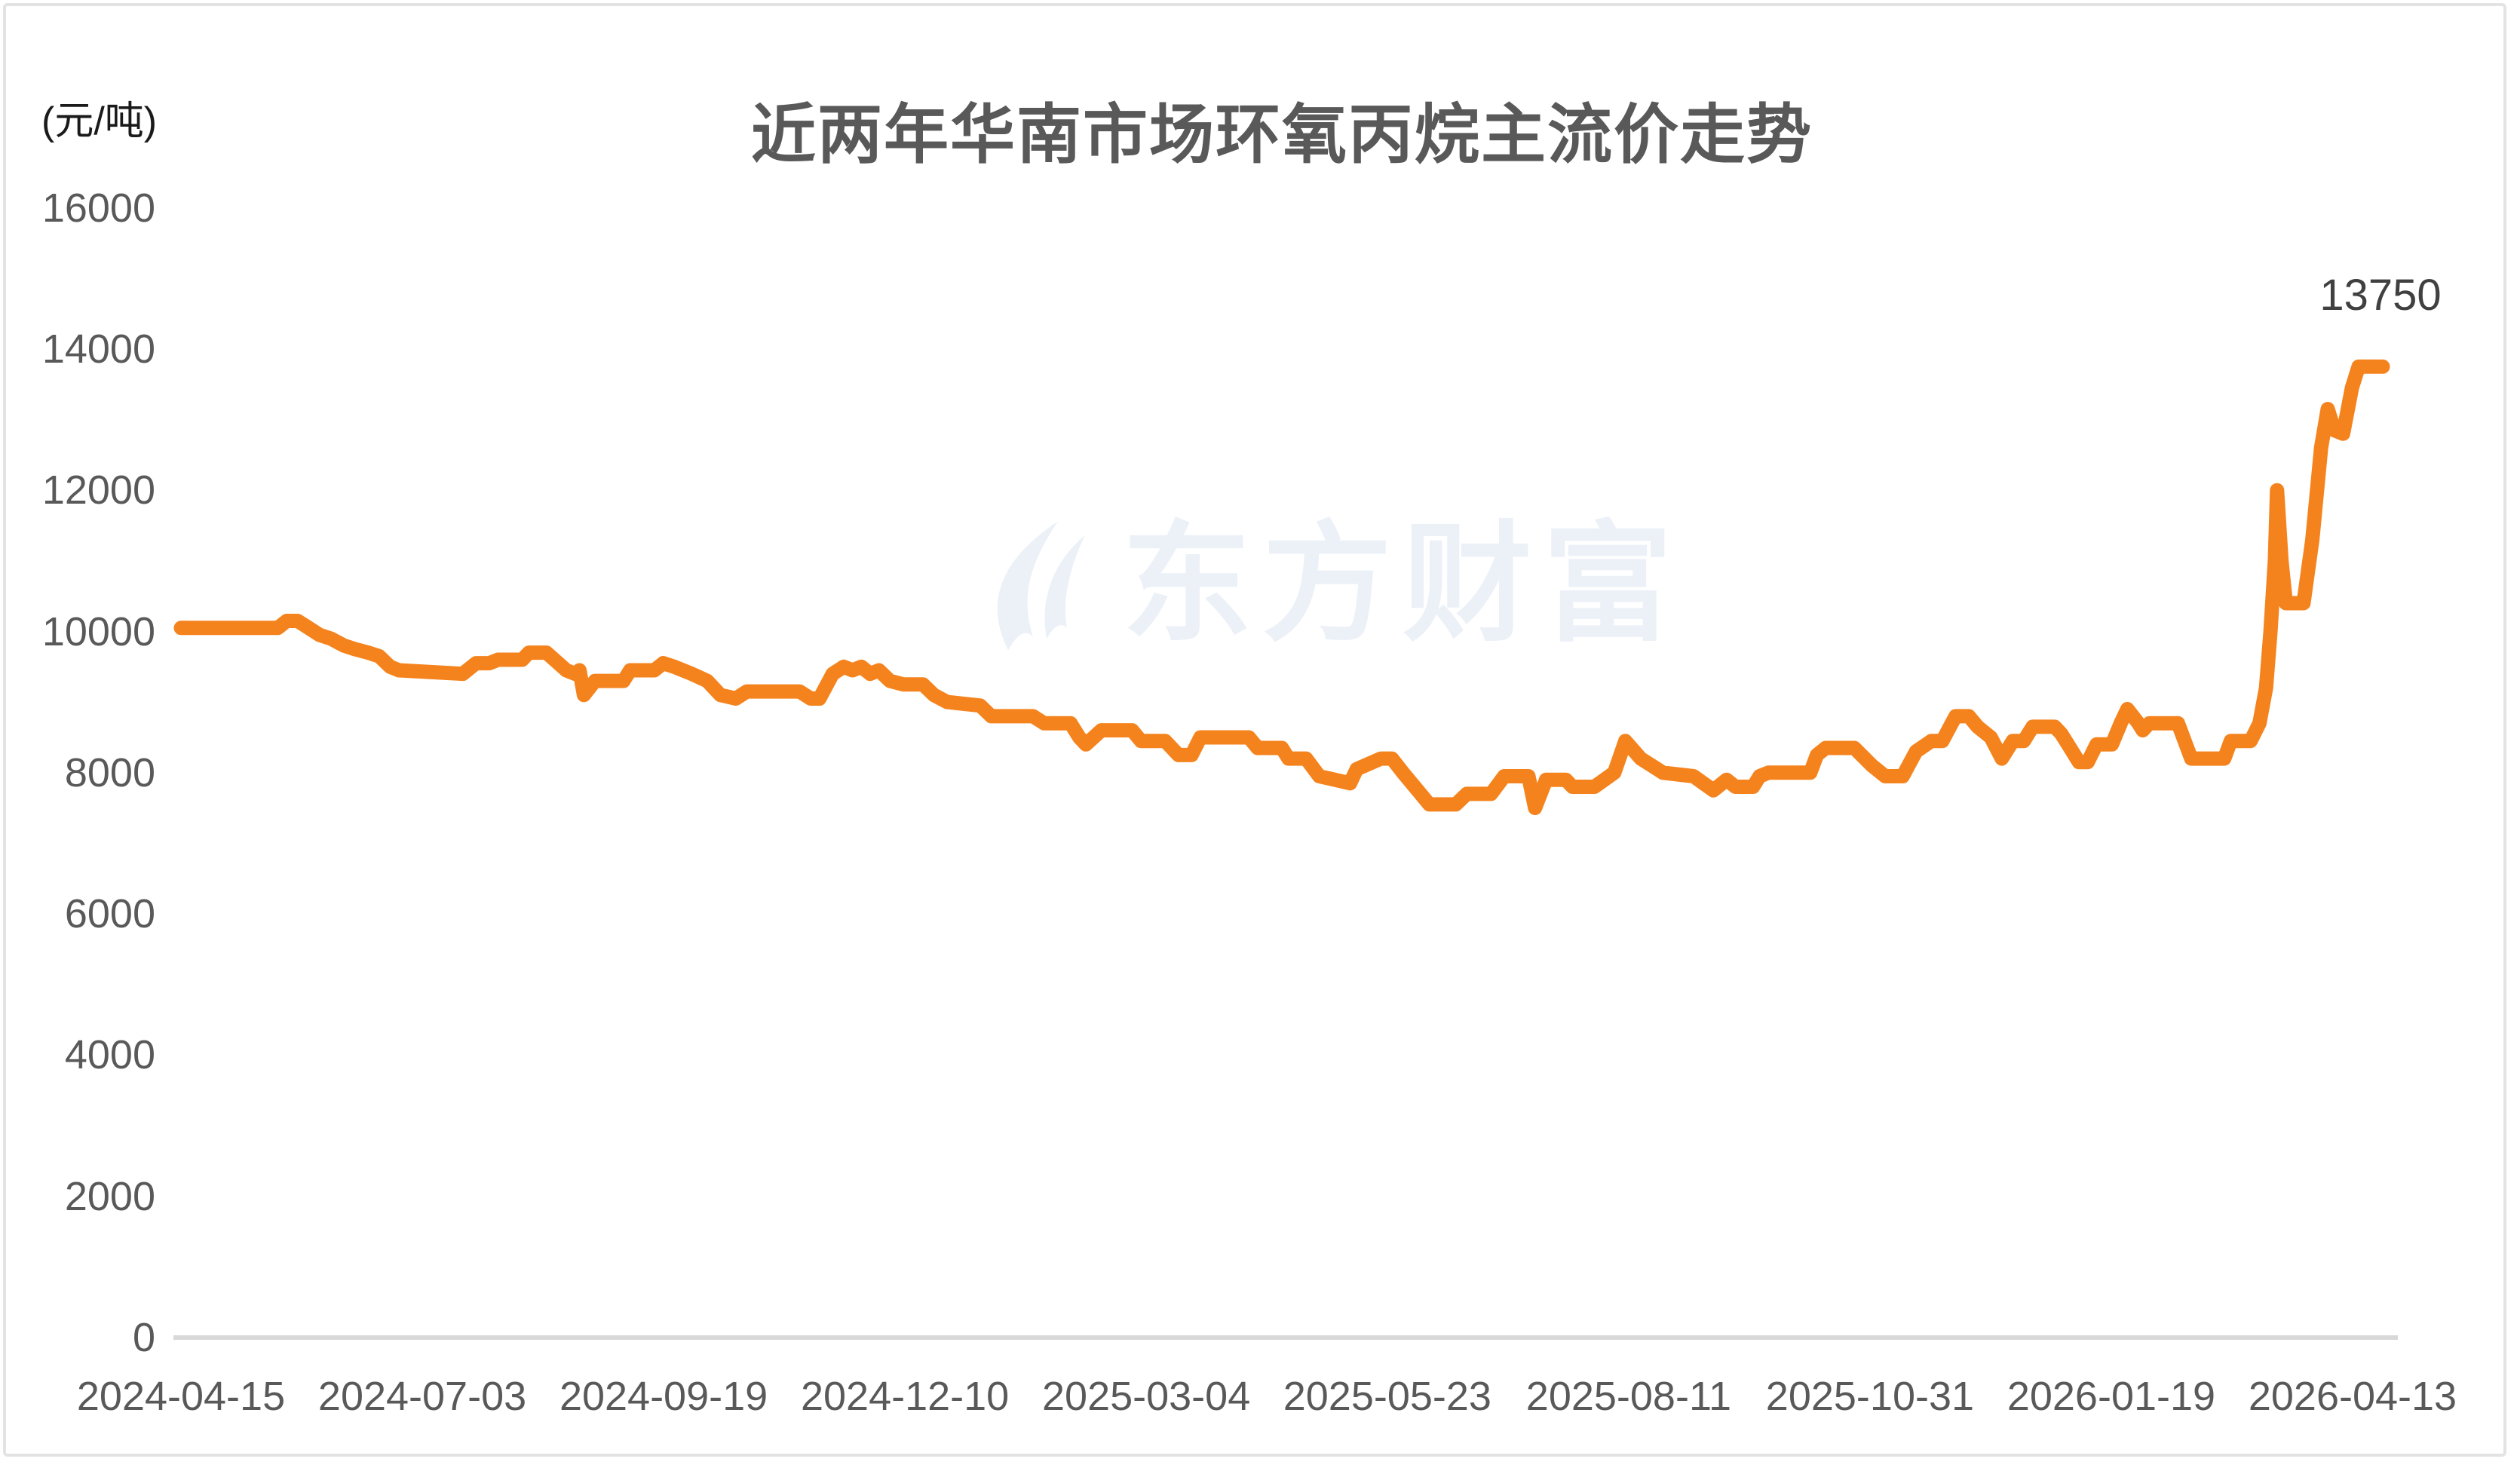 The width and height of the screenshot is (2520, 1468). I want to click on x-axis-line, so click(1285, 1337).